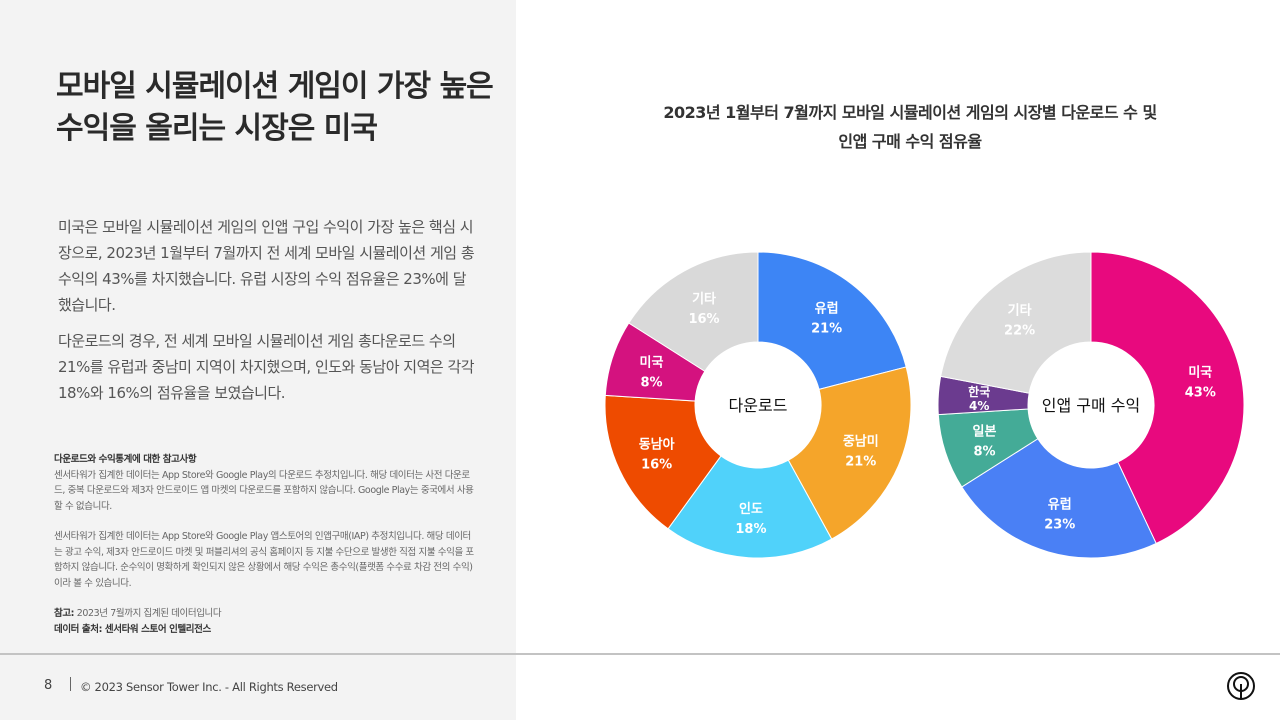 This screenshot has height=720, width=1280. I want to click on ref-label: 참고:, so click(64, 613).